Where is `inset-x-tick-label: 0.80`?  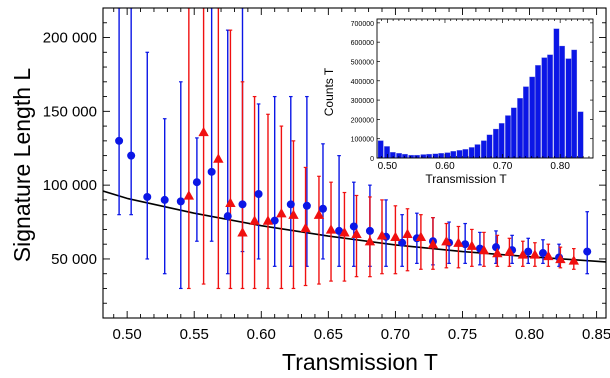
inset-x-tick-label: 0.80 is located at coordinates (560, 166).